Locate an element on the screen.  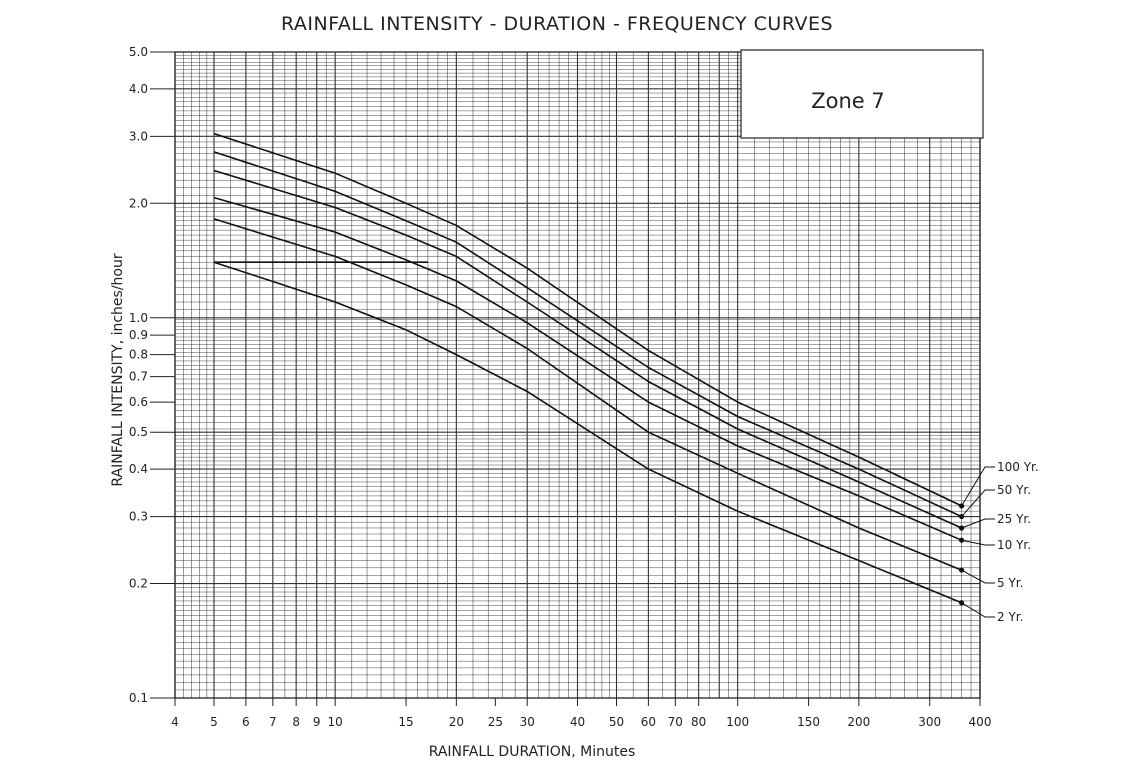
legend-label: 2 Yr. is located at coordinates (1010, 617).